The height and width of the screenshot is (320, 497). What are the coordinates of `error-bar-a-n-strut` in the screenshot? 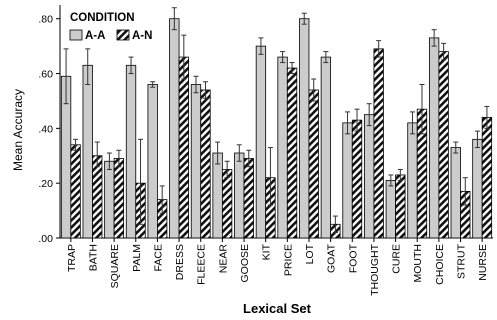 It's located at (465, 191).